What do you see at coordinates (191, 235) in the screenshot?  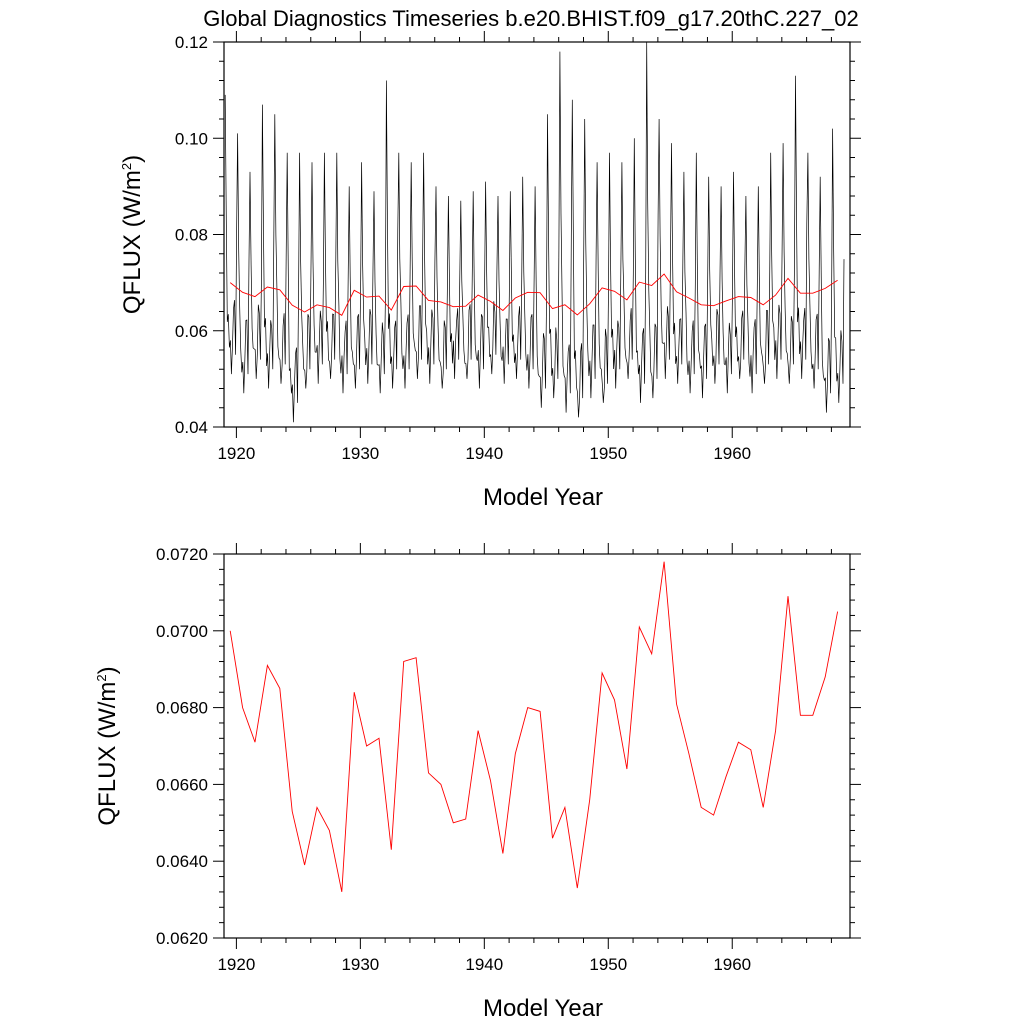 I see `y-tick-label: 0.08` at bounding box center [191, 235].